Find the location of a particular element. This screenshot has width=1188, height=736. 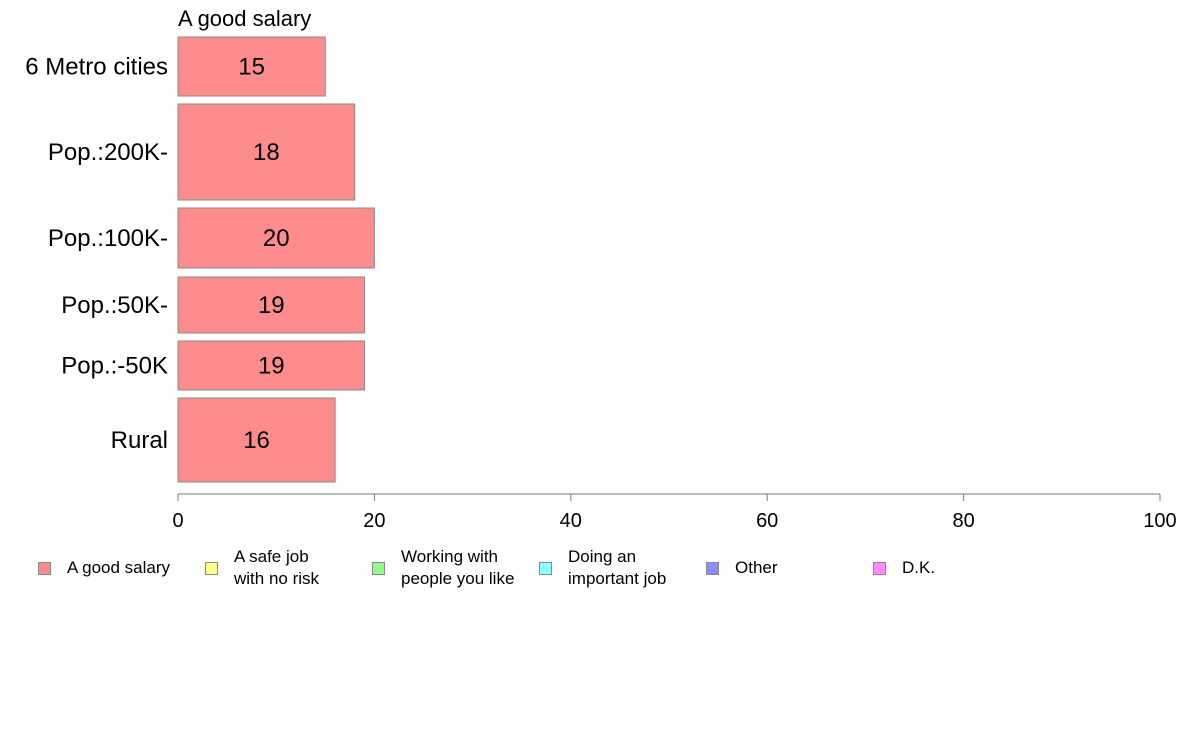

chart-title: A good salary is located at coordinates (244, 18).